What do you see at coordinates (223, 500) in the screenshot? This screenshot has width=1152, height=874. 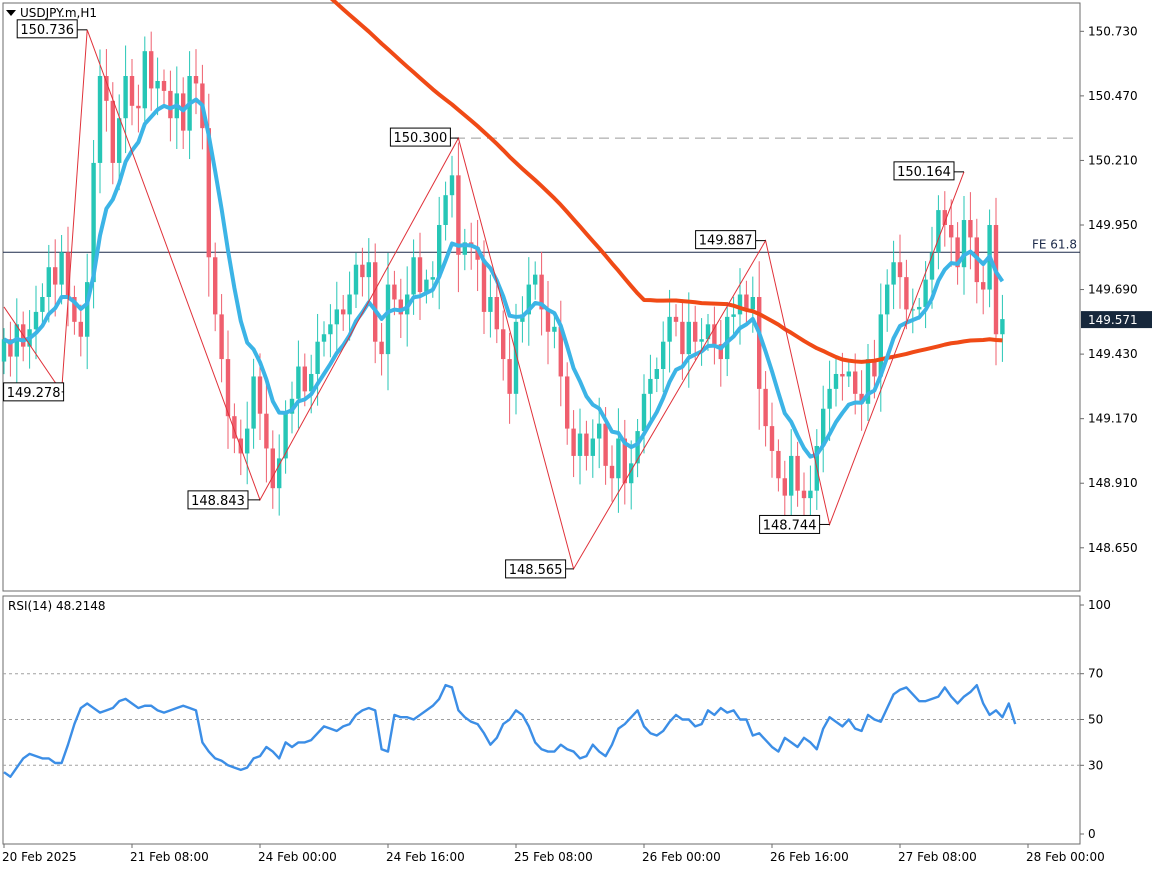 I see `zigzag-price-label: 148.843` at bounding box center [223, 500].